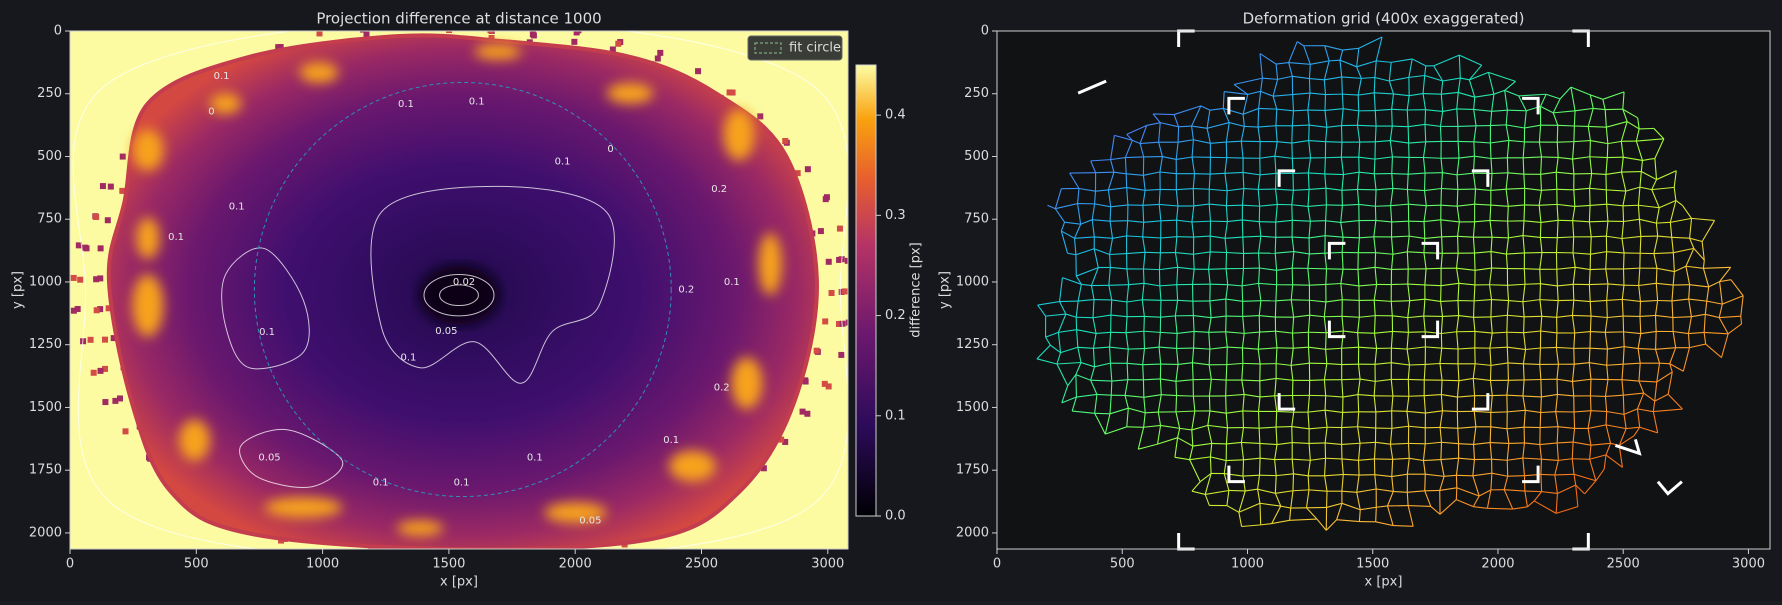 Image resolution: width=1782 pixels, height=605 pixels. I want to click on y-tick-label: 1500, so click(45, 407).